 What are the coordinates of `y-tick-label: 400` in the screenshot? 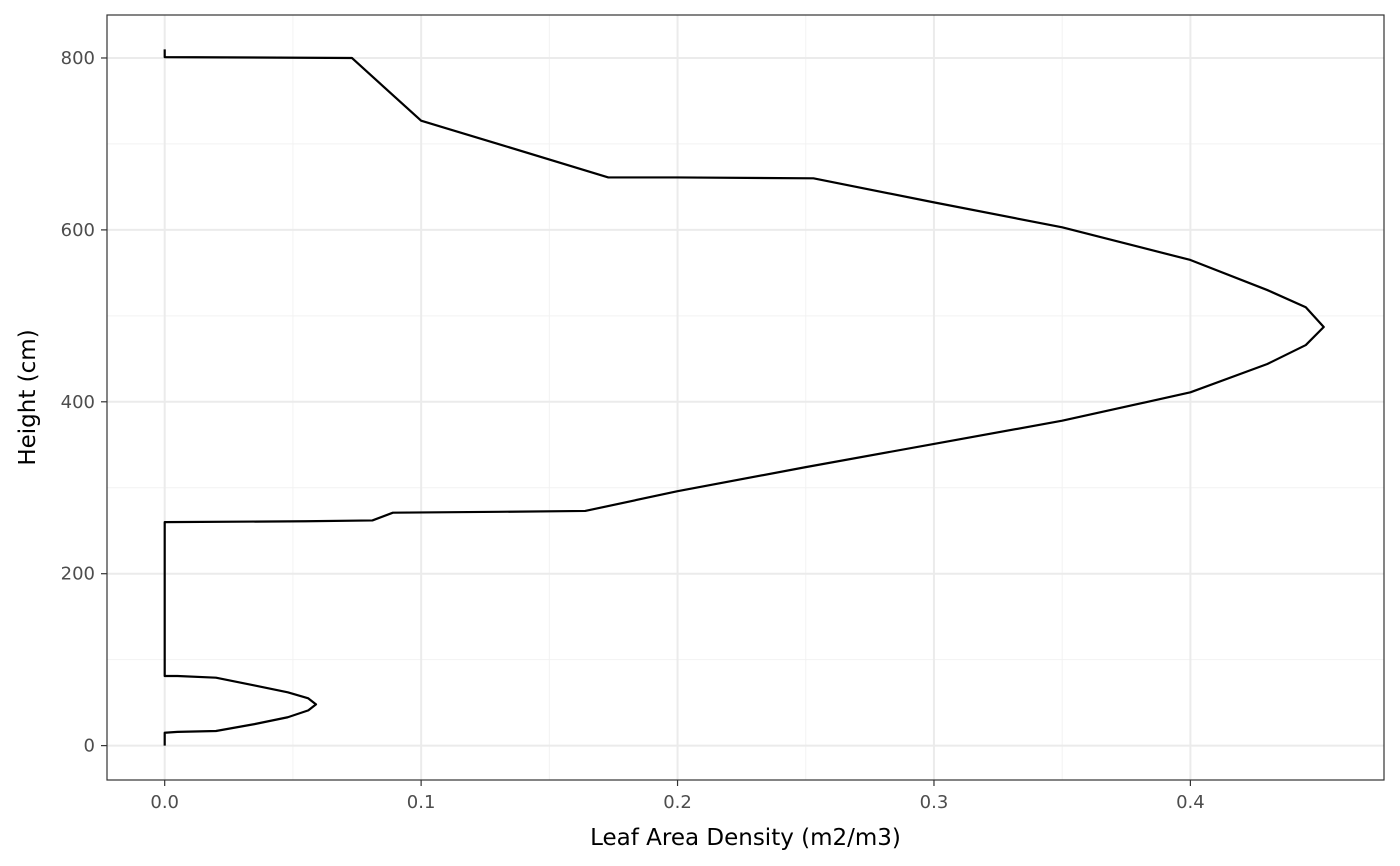 It's located at (78, 402).